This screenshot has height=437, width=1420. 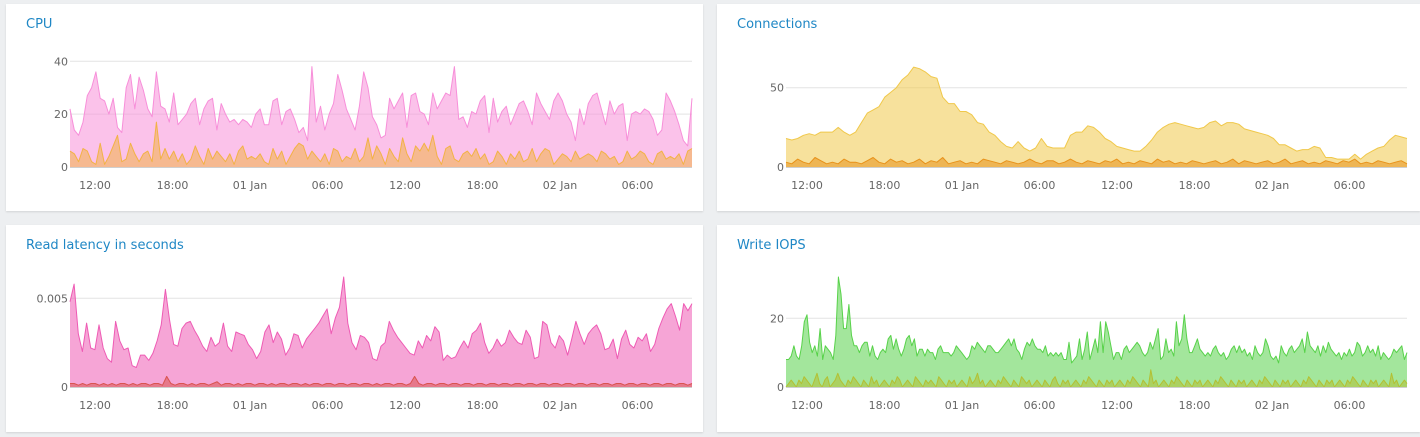 I want to click on panel-title-write-iops: Write IOPS, so click(x=771, y=245).